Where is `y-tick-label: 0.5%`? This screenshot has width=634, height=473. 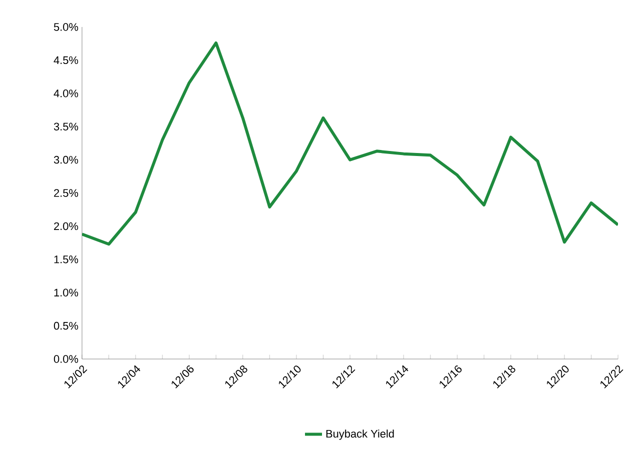 y-tick-label: 0.5% is located at coordinates (66, 326).